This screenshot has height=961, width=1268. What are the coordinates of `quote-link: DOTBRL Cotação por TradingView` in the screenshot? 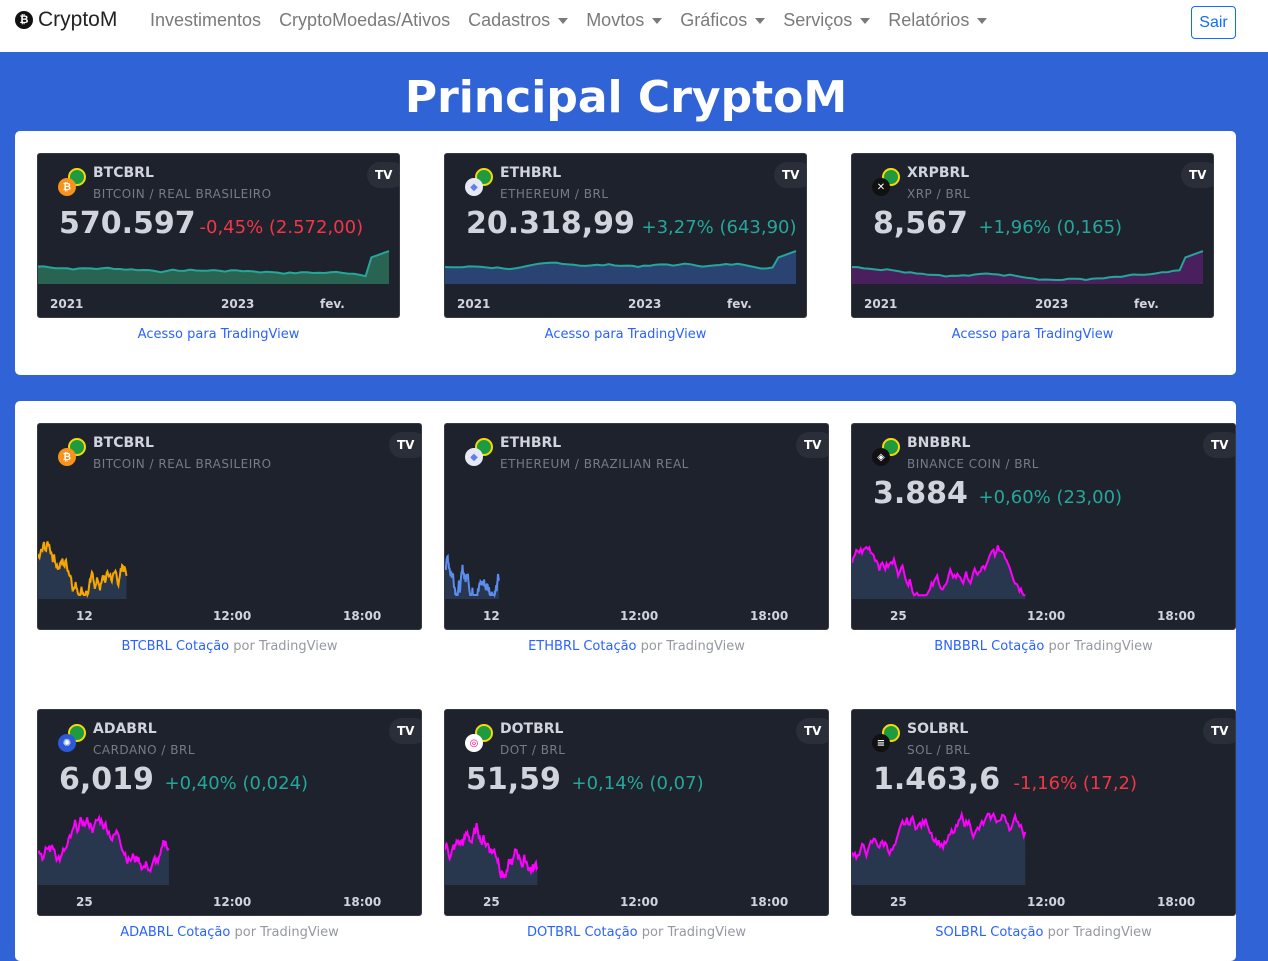 It's located at (636, 932).